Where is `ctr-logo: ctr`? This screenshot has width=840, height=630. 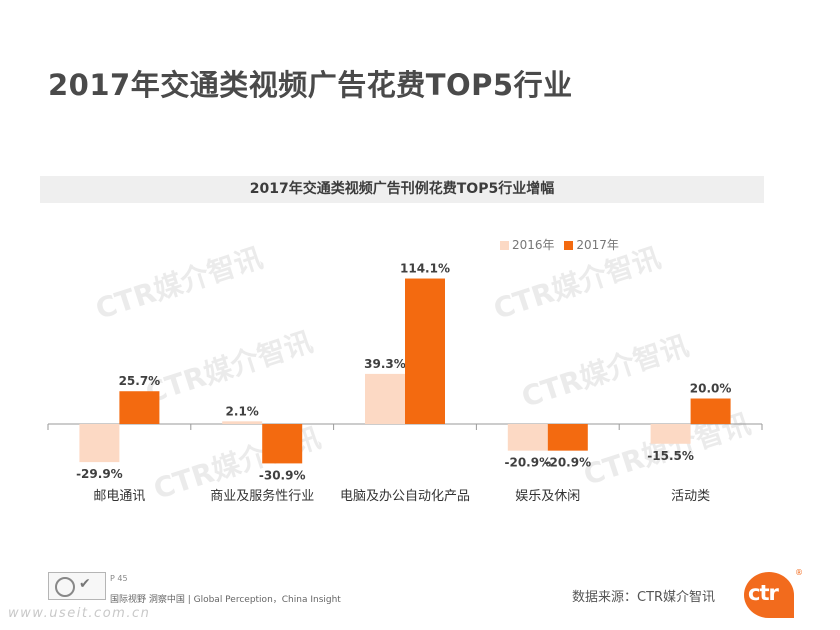
ctr-logo: ctr is located at coordinates (769, 595).